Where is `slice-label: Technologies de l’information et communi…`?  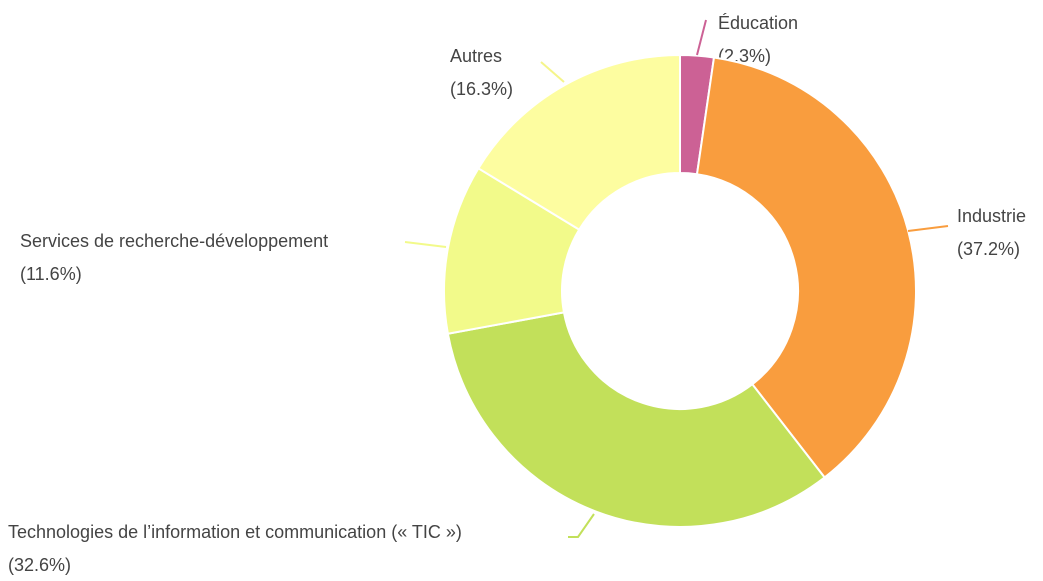
slice-label: Technologies de l’information et communi… is located at coordinates (235, 532).